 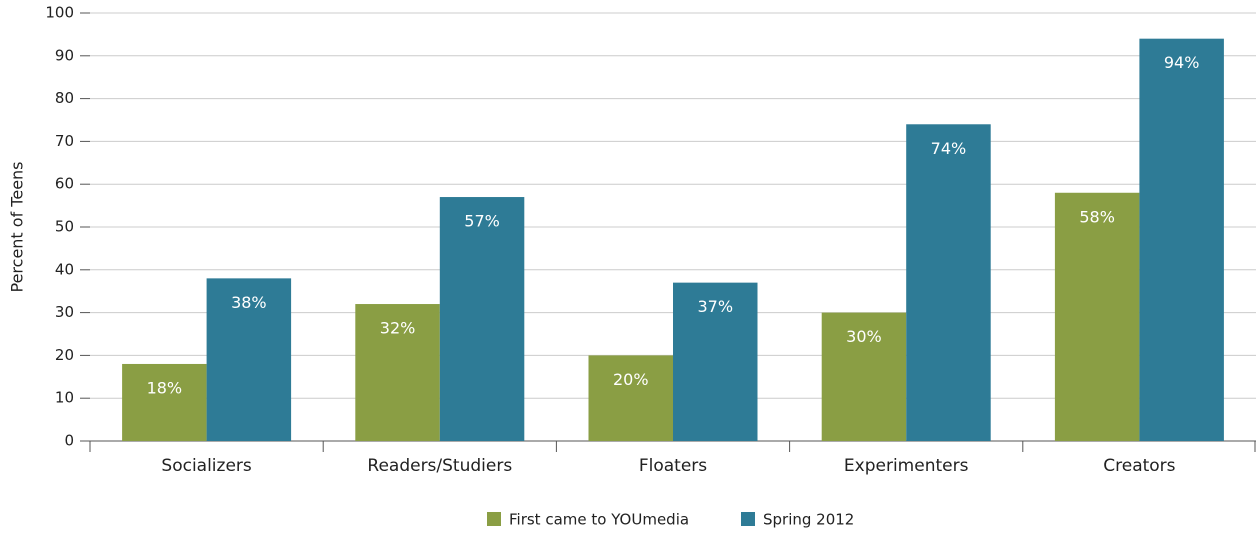 I want to click on x-tick-label: Experimenters, so click(x=906, y=466).